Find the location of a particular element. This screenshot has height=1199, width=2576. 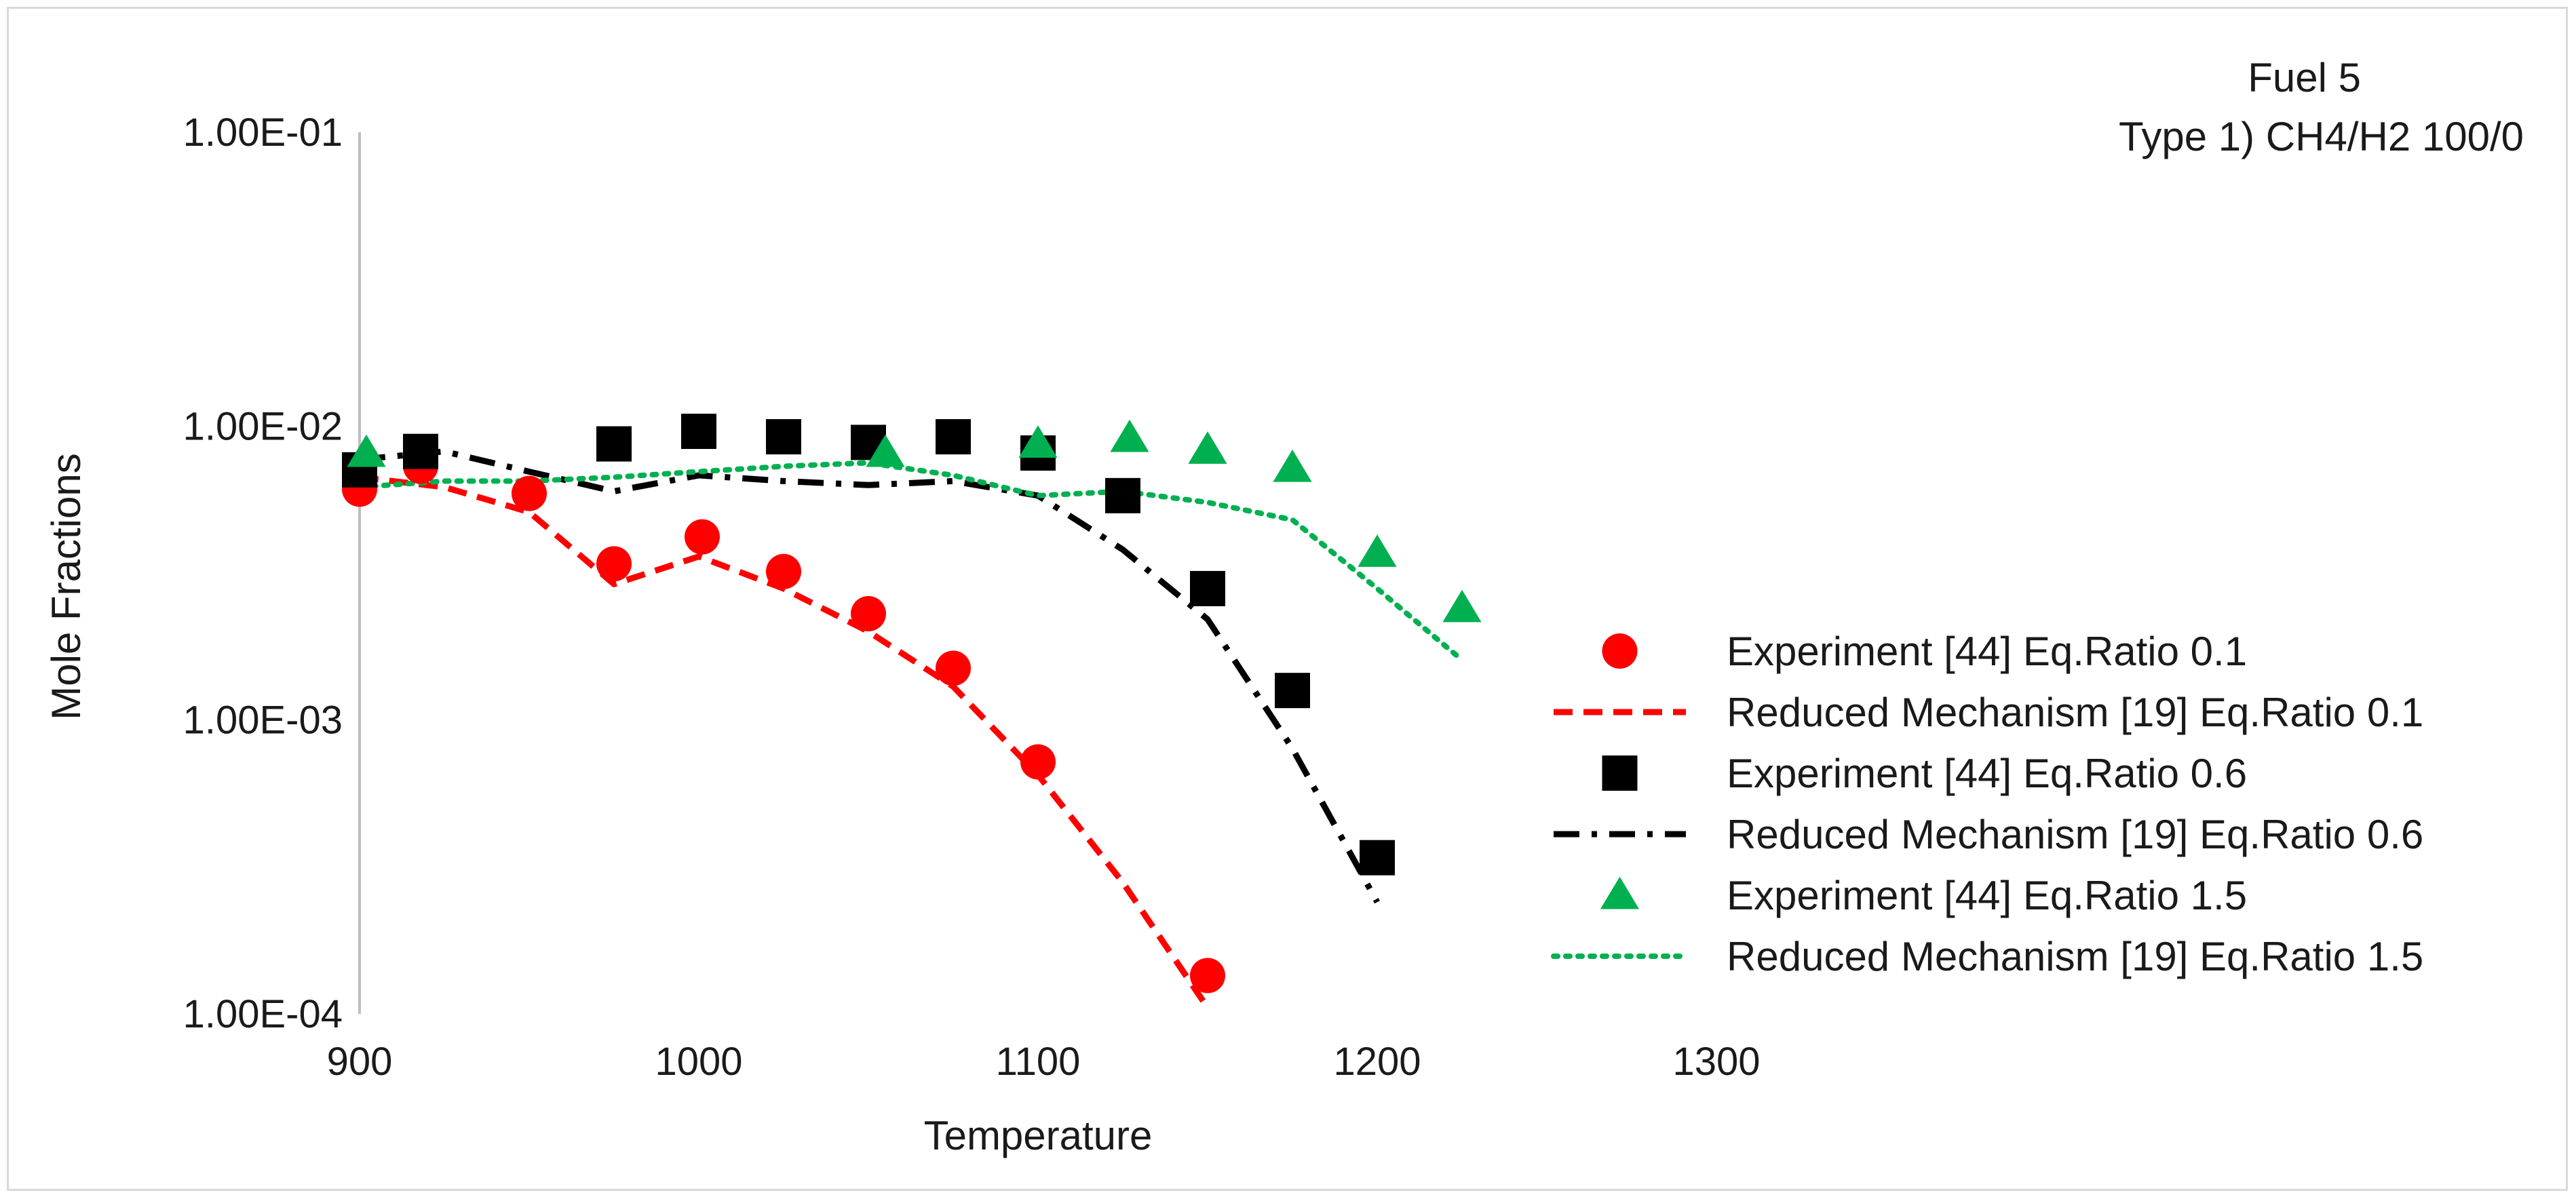

legend-item: Reduced Mechanism [19] Eq.Ratio 0.6 is located at coordinates (1988, 834).